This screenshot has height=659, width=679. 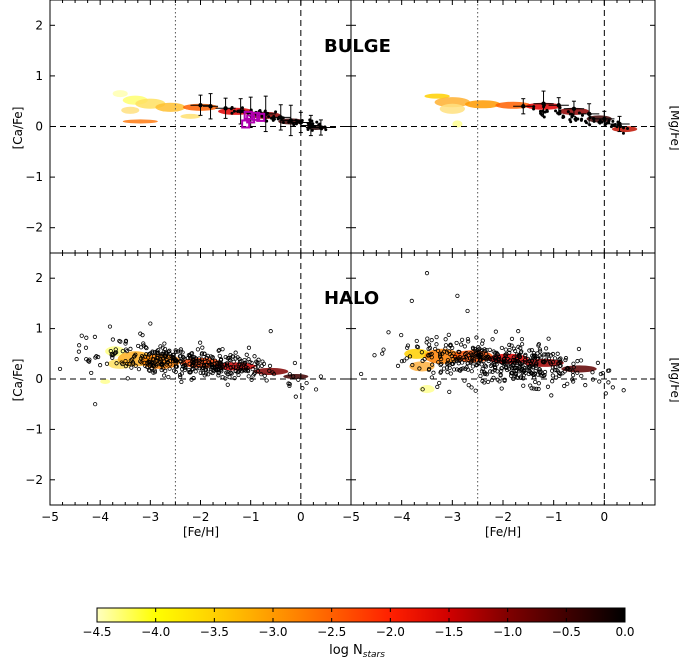 I want to click on ylabel-bottom-left: [Ca/Fe], so click(x=18, y=380).